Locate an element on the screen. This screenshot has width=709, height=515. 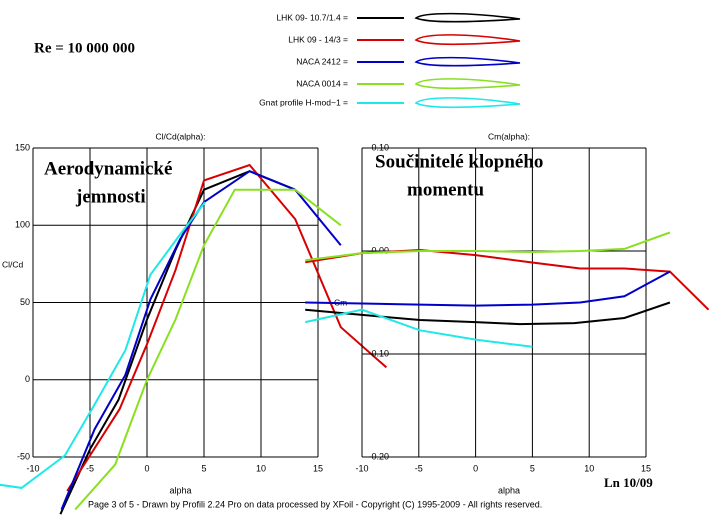
legend-label: NACA 0014 = is located at coordinates (322, 83).